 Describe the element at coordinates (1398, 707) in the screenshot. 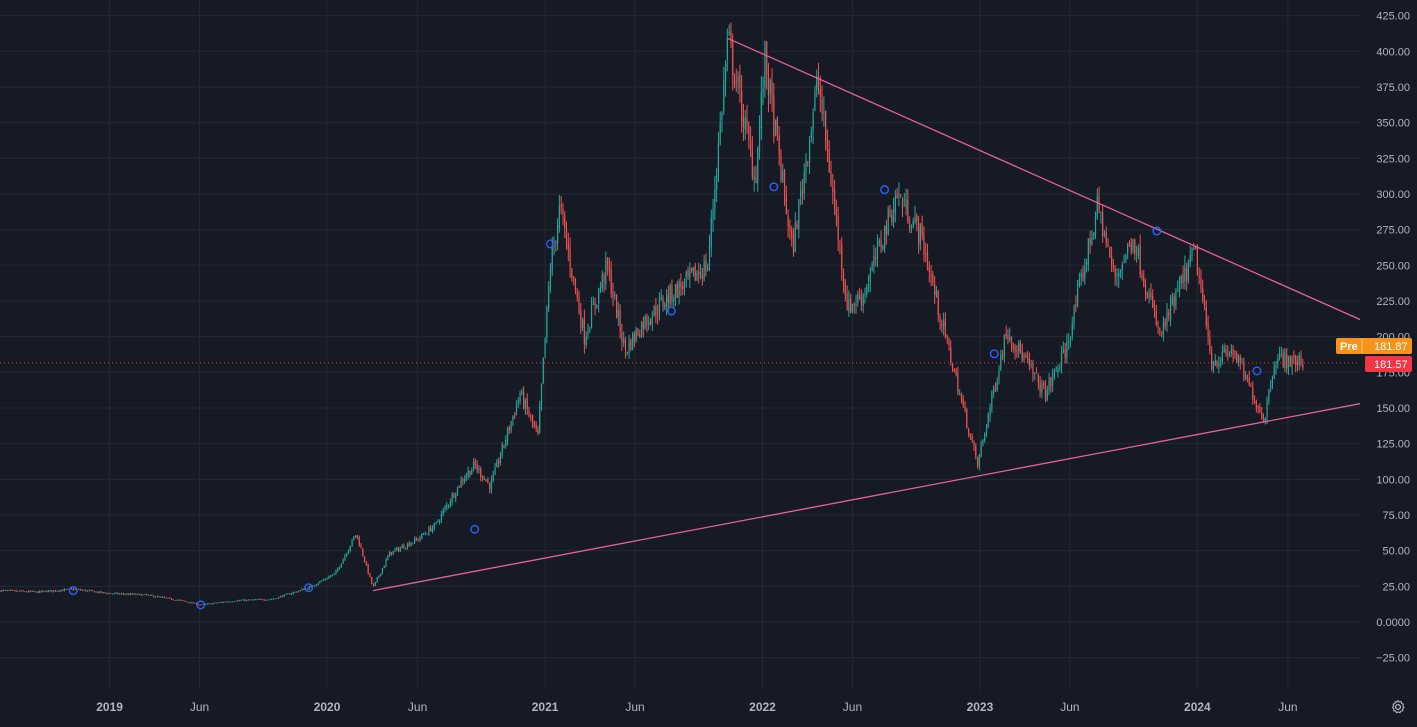

I see `chart-settings-button` at that location.